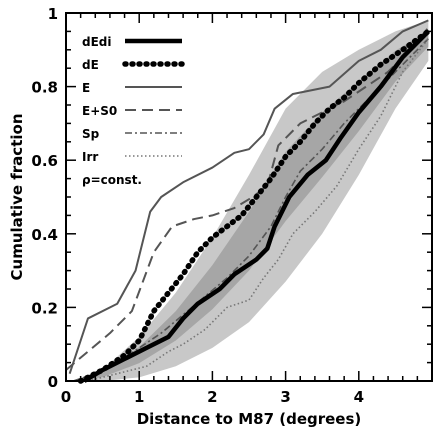  What do you see at coordinates (53, 14) in the screenshot?
I see `y-tick-label: 1` at bounding box center [53, 14].